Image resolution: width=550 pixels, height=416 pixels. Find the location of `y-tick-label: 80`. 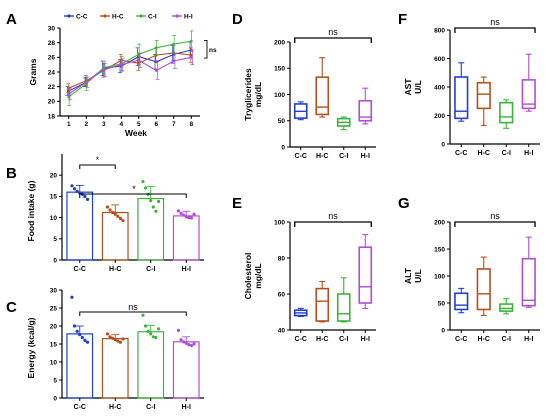

y-tick-label: 80 is located at coordinates (282, 258).